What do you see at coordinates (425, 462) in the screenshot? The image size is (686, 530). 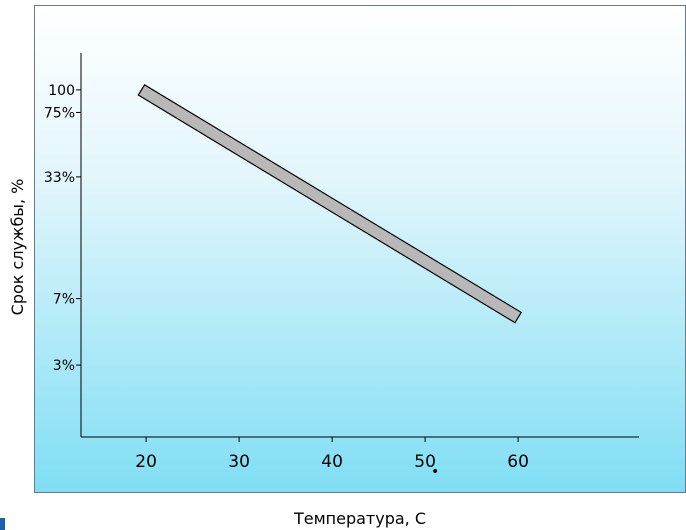 I see `x-tick-label: 50` at bounding box center [425, 462].